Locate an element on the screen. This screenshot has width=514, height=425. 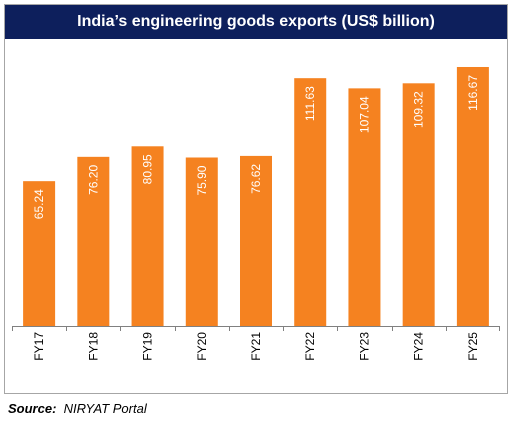
bar-fy20 is located at coordinates (201, 241).